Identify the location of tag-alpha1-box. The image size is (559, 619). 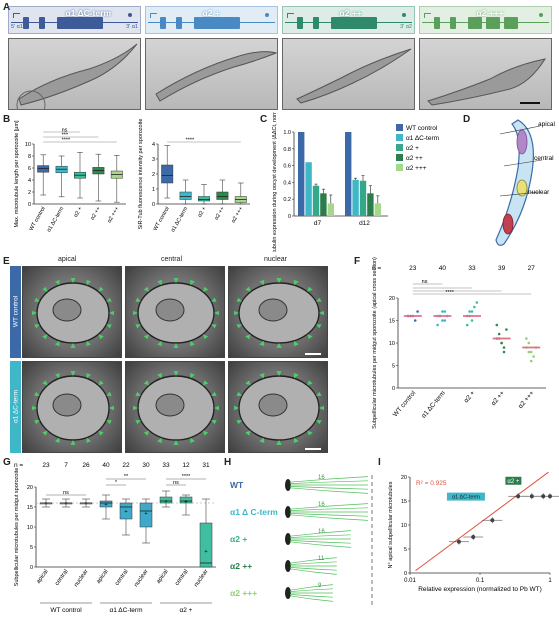
(465, 496).